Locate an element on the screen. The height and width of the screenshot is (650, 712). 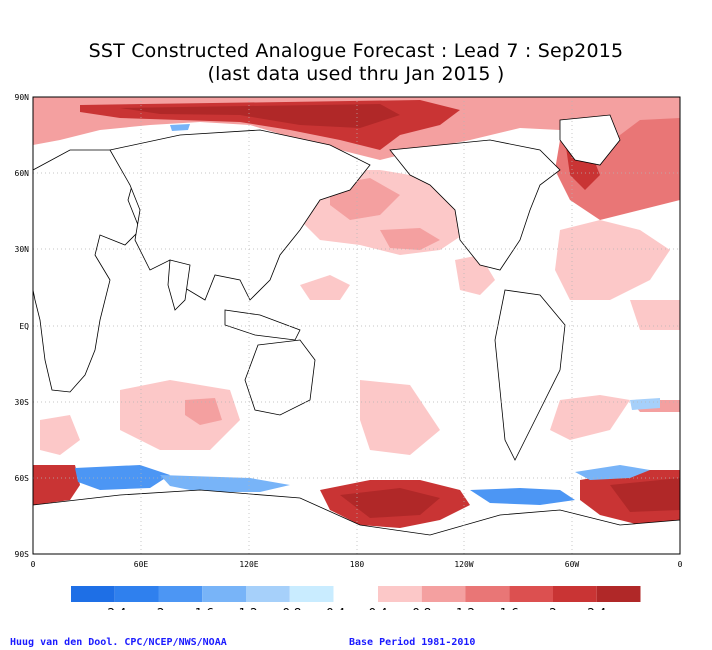
land-greenland is located at coordinates (590, 140).